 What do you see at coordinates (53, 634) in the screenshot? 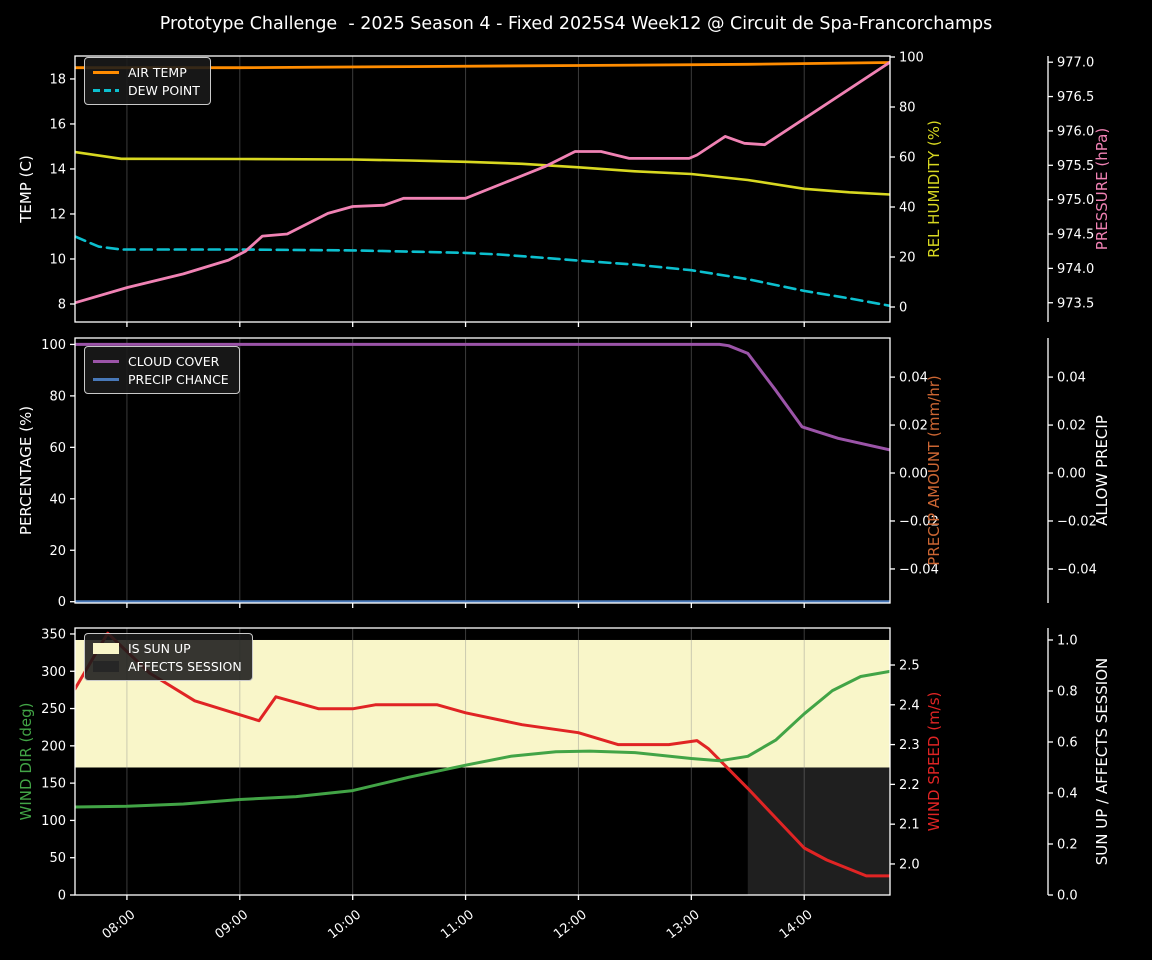
I see `left-tick-label: 350` at bounding box center [53, 634].